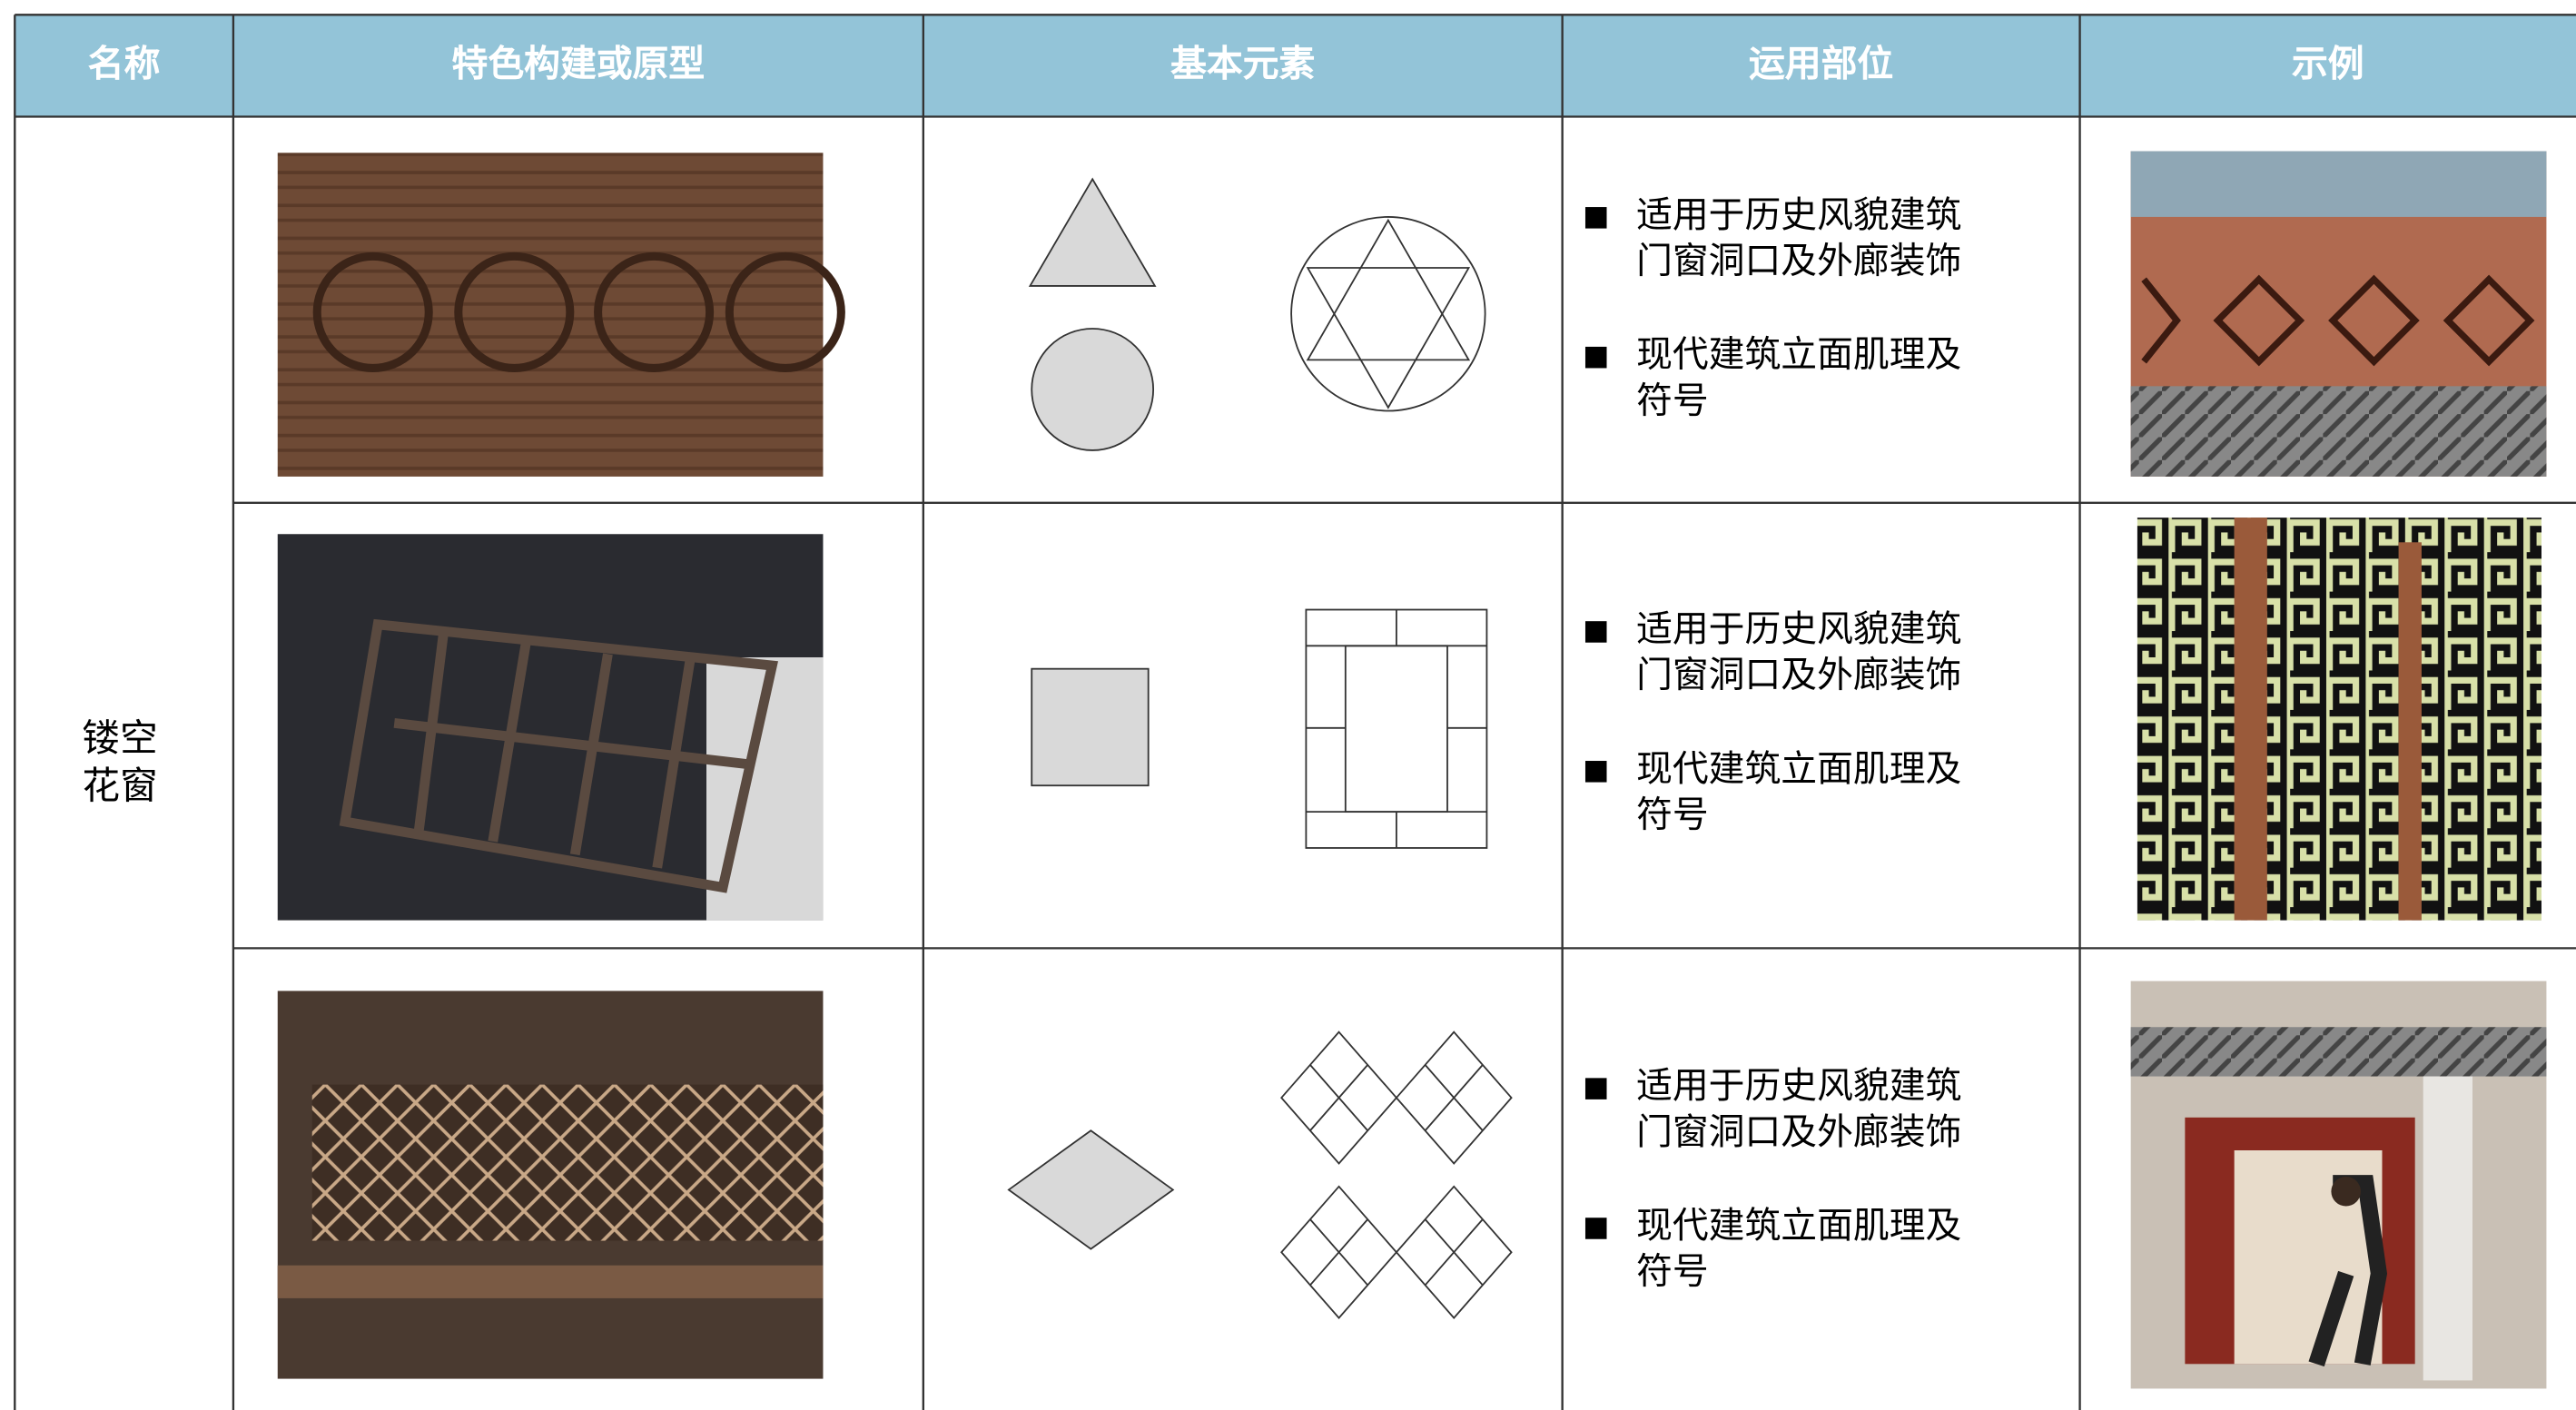  Describe the element at coordinates (120, 763) in the screenshot. I see `category-label: 镂空花窗` at that location.